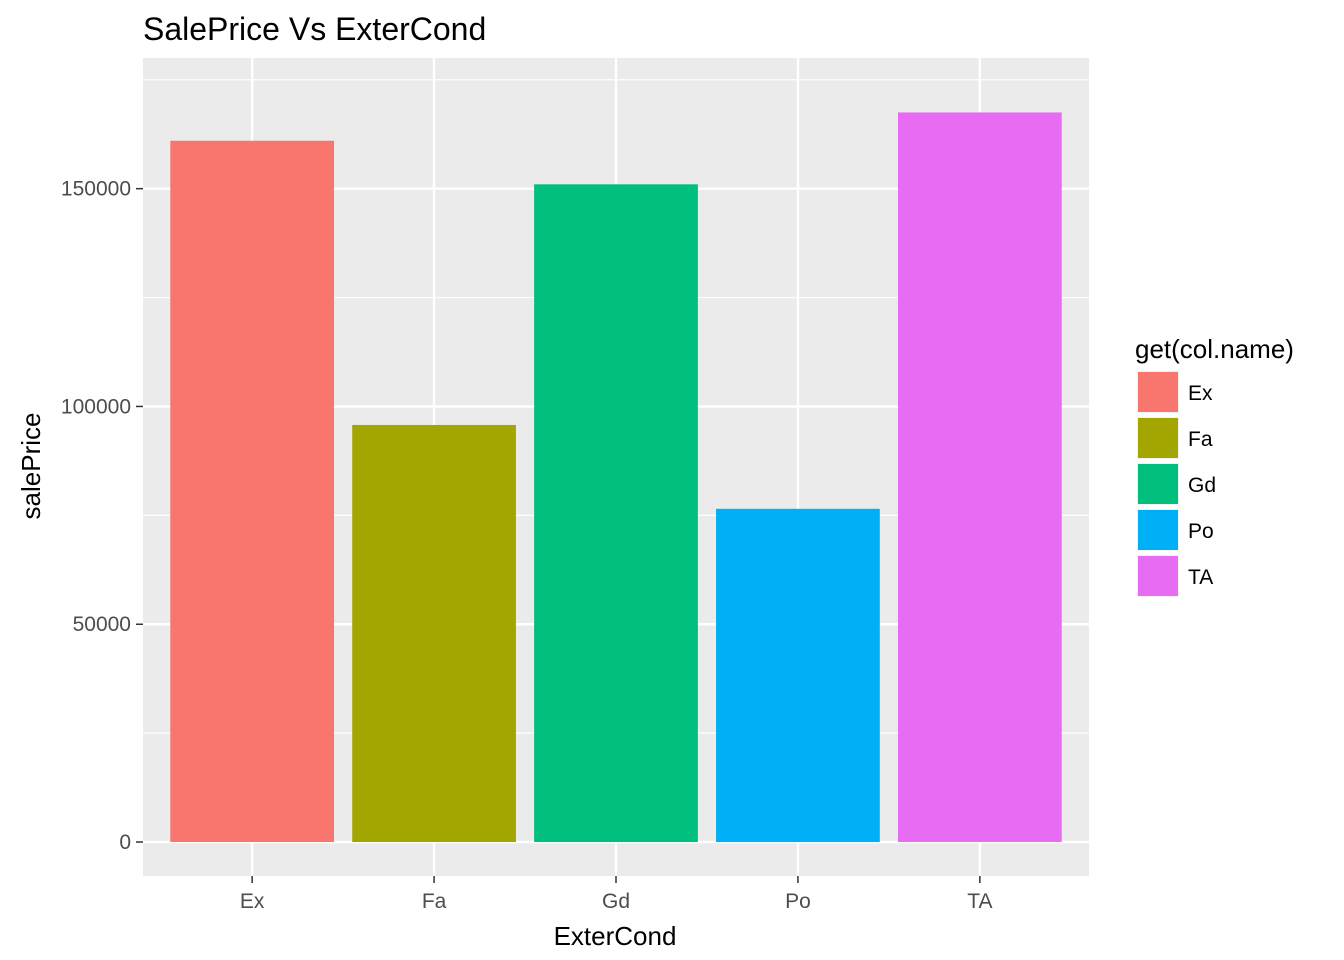 Image resolution: width=1344 pixels, height=960 pixels. I want to click on legend-label-ex: Ex, so click(1200, 393).